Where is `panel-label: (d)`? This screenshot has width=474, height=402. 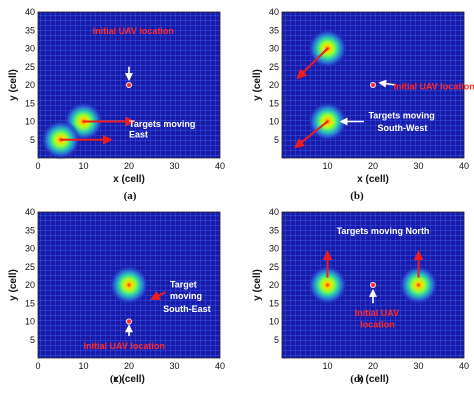
panel-label: (d) is located at coordinates (357, 379).